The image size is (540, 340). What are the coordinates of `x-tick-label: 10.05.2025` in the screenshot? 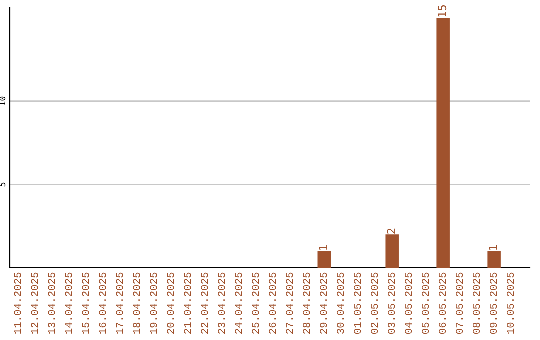 It's located at (510, 303).